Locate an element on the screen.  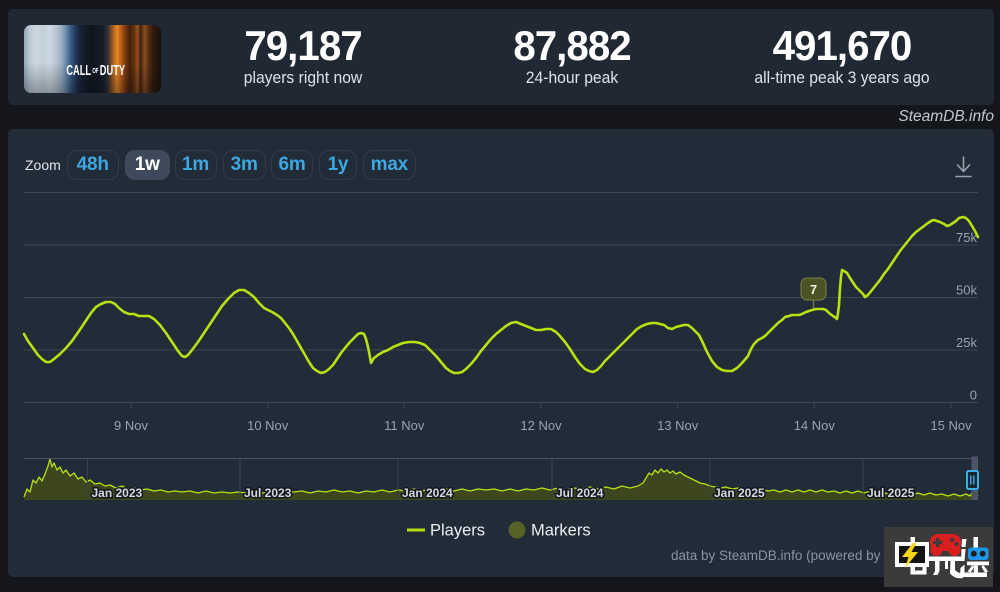
svg-text: 25k is located at coordinates (966, 342).